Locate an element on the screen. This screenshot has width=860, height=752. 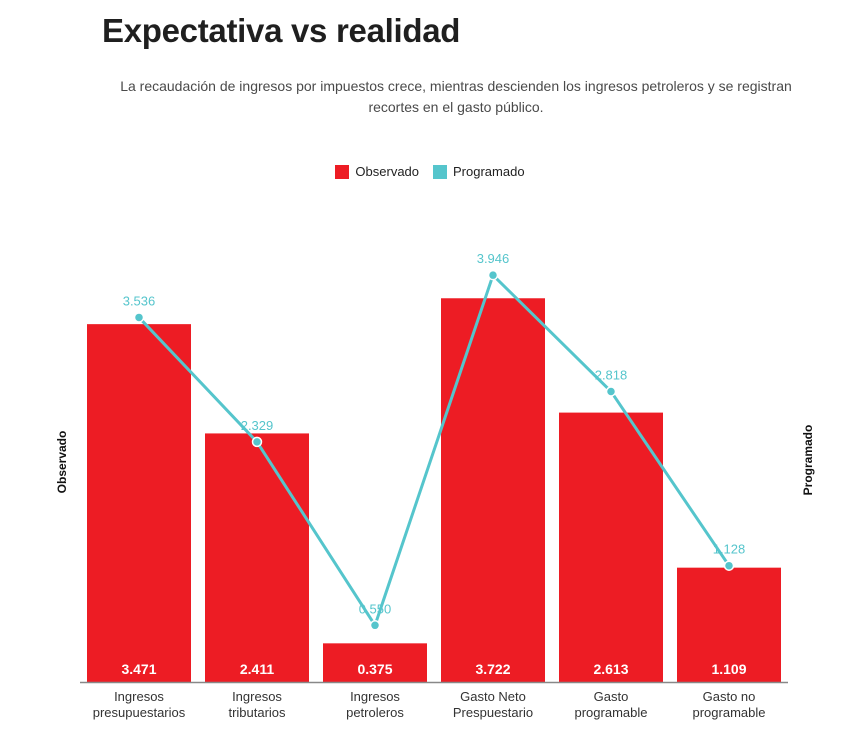
bar-value-label: 1.109 is located at coordinates (728, 669).